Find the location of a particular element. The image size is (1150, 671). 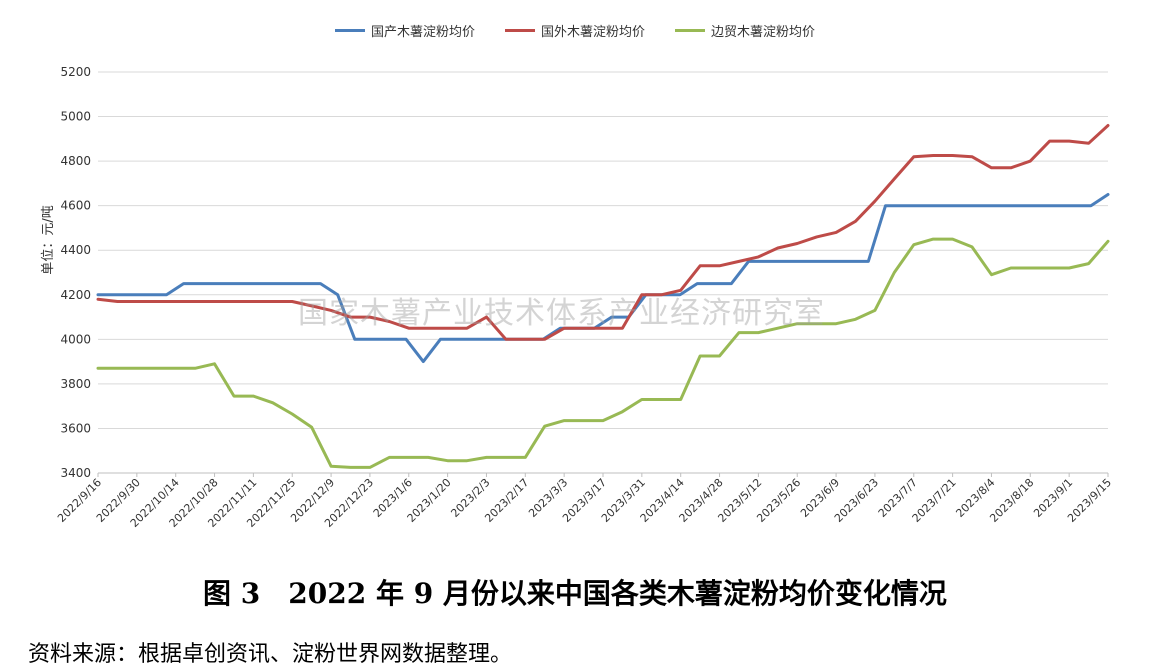

legend-swatch-domestic is located at coordinates (349, 30).